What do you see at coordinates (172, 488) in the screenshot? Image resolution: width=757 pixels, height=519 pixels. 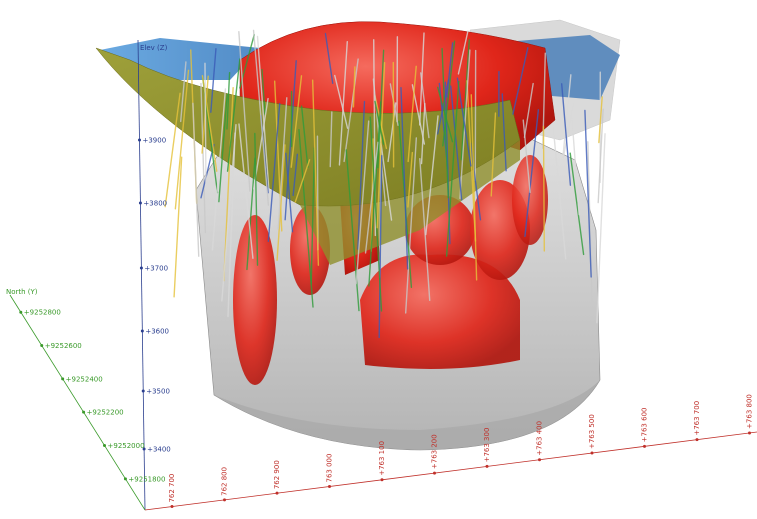 I see `east-axis-tick-label: 762 700` at bounding box center [172, 488].